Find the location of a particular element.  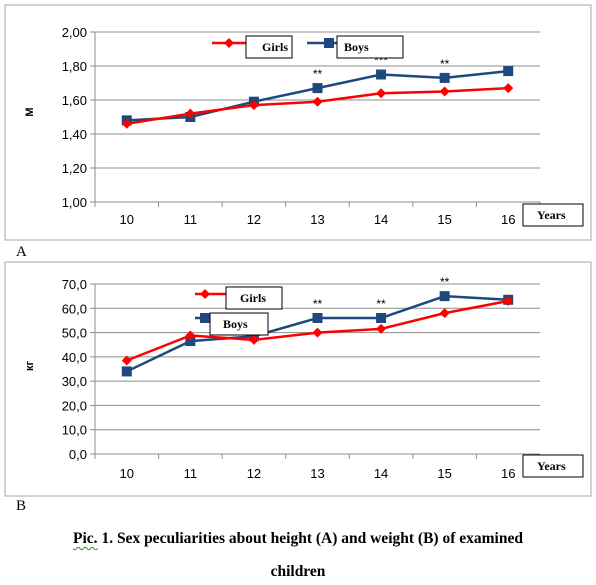

y-axis-label: M is located at coordinates (30, 111).